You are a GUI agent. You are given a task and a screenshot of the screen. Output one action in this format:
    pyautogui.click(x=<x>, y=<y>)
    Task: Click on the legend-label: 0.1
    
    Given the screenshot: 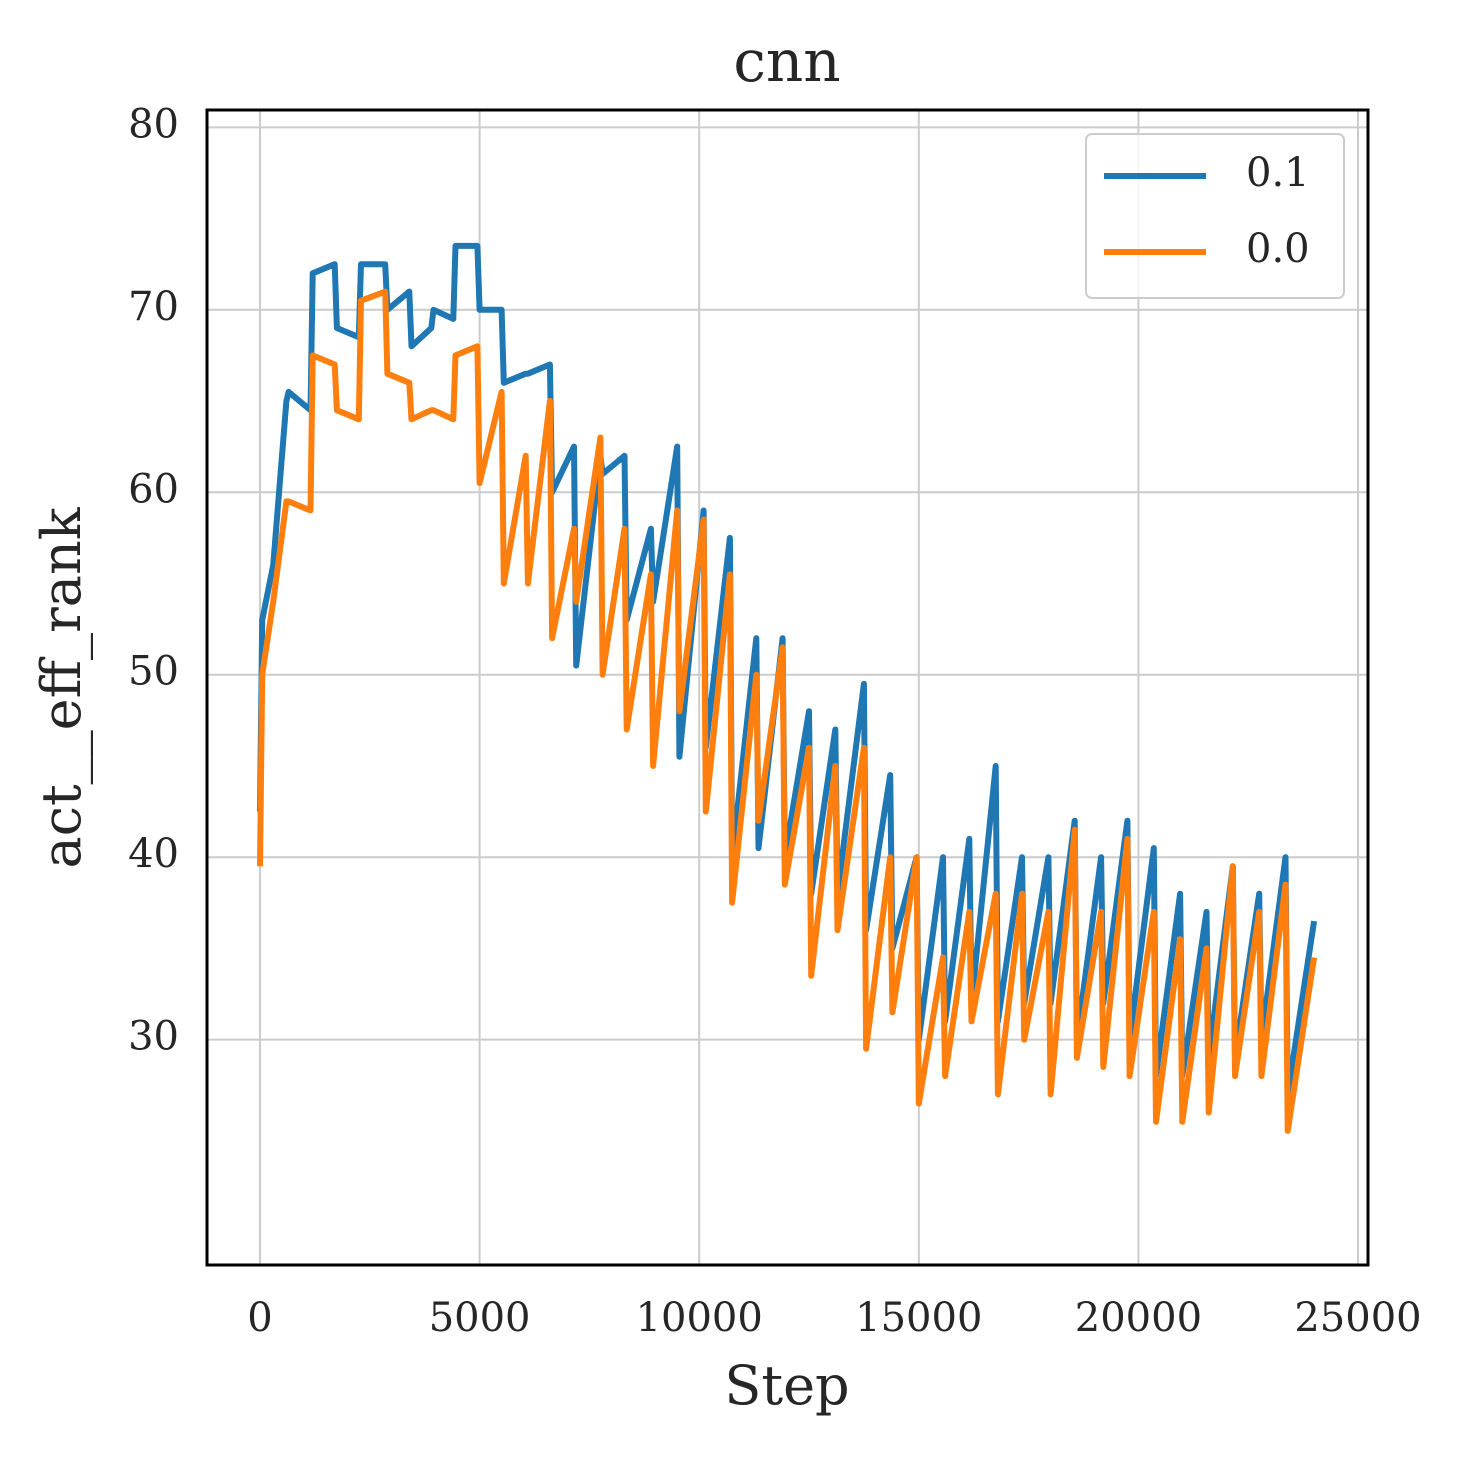 What is the action you would take?
    pyautogui.click(x=1278, y=173)
    